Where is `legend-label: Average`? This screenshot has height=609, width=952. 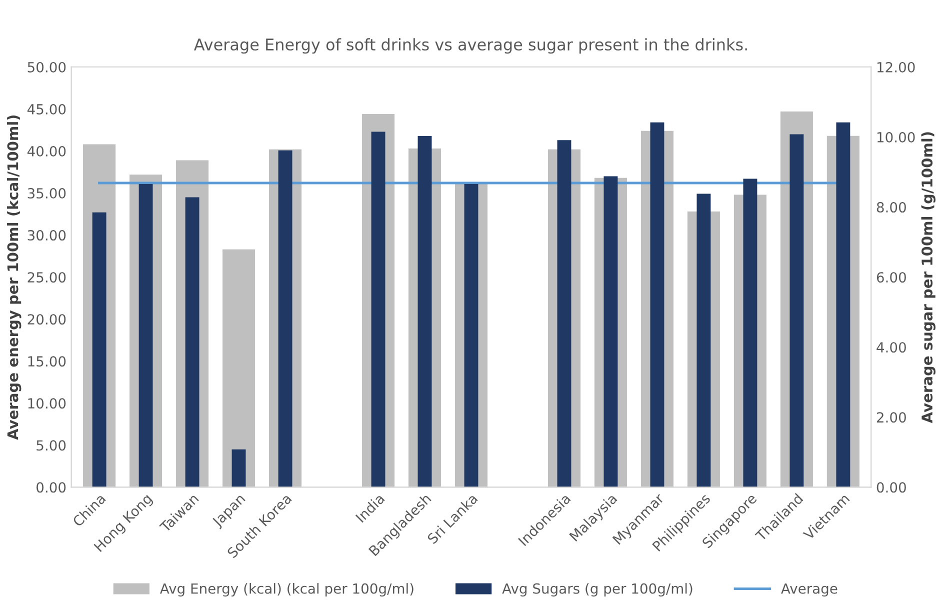 legend-label: Average is located at coordinates (809, 589).